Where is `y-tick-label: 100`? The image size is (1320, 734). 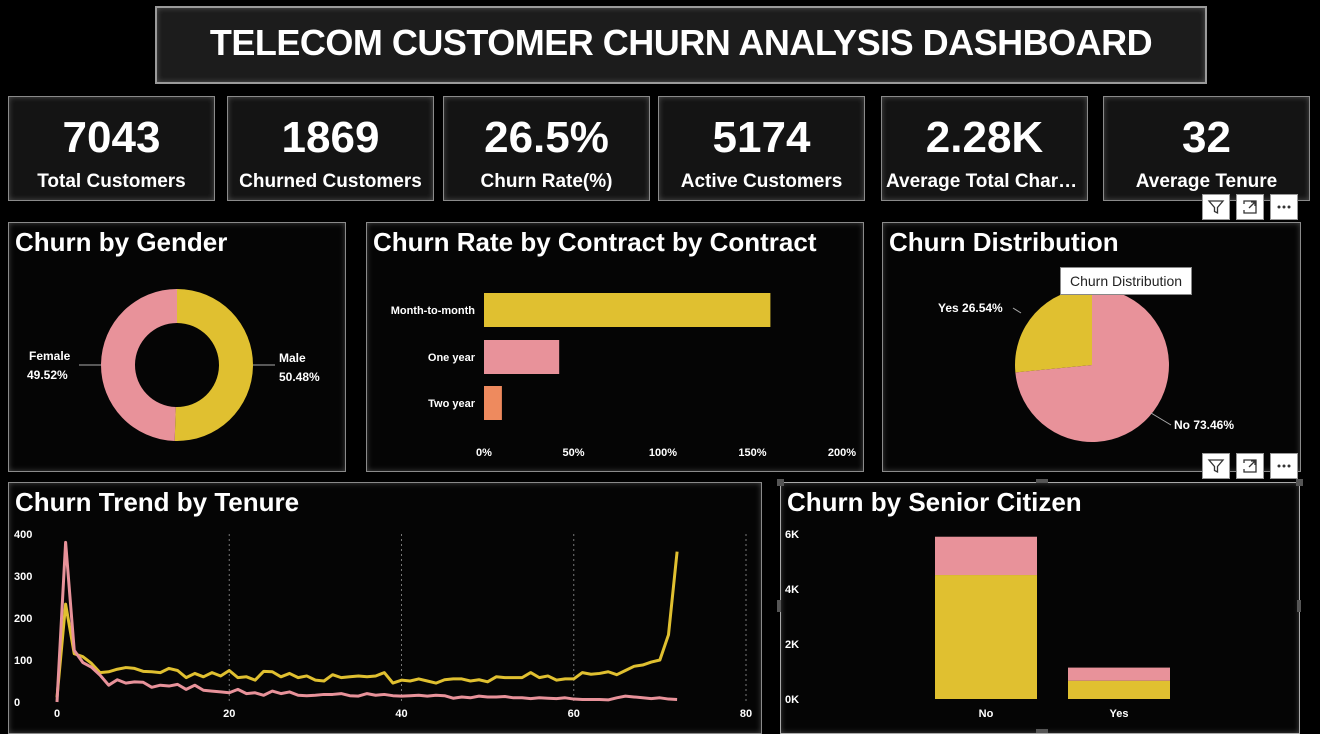 y-tick-label: 100 is located at coordinates (23, 661).